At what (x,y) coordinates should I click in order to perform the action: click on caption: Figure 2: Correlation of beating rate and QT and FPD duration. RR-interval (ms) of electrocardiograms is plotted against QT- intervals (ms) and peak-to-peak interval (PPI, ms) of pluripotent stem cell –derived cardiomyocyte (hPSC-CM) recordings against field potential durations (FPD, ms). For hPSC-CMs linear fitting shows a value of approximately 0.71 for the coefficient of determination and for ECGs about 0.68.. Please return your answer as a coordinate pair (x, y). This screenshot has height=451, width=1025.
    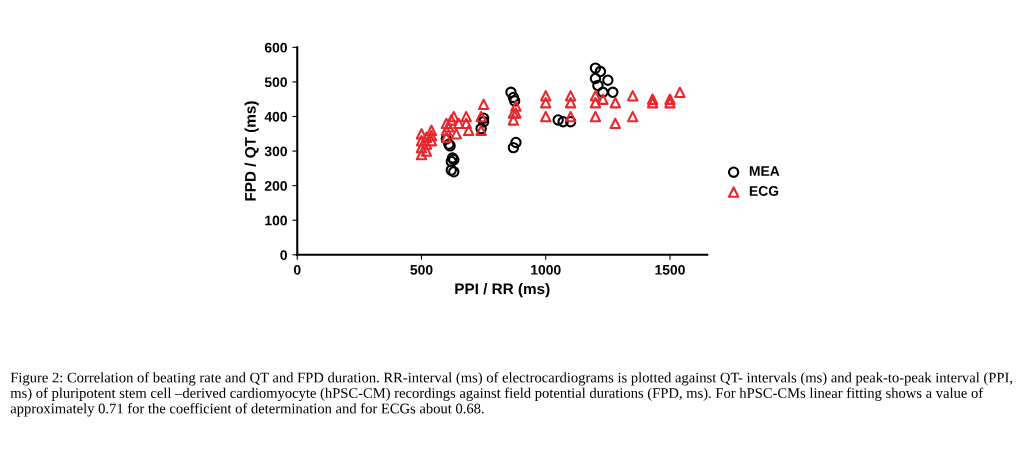
    Looking at the image, I should click on (511, 394).